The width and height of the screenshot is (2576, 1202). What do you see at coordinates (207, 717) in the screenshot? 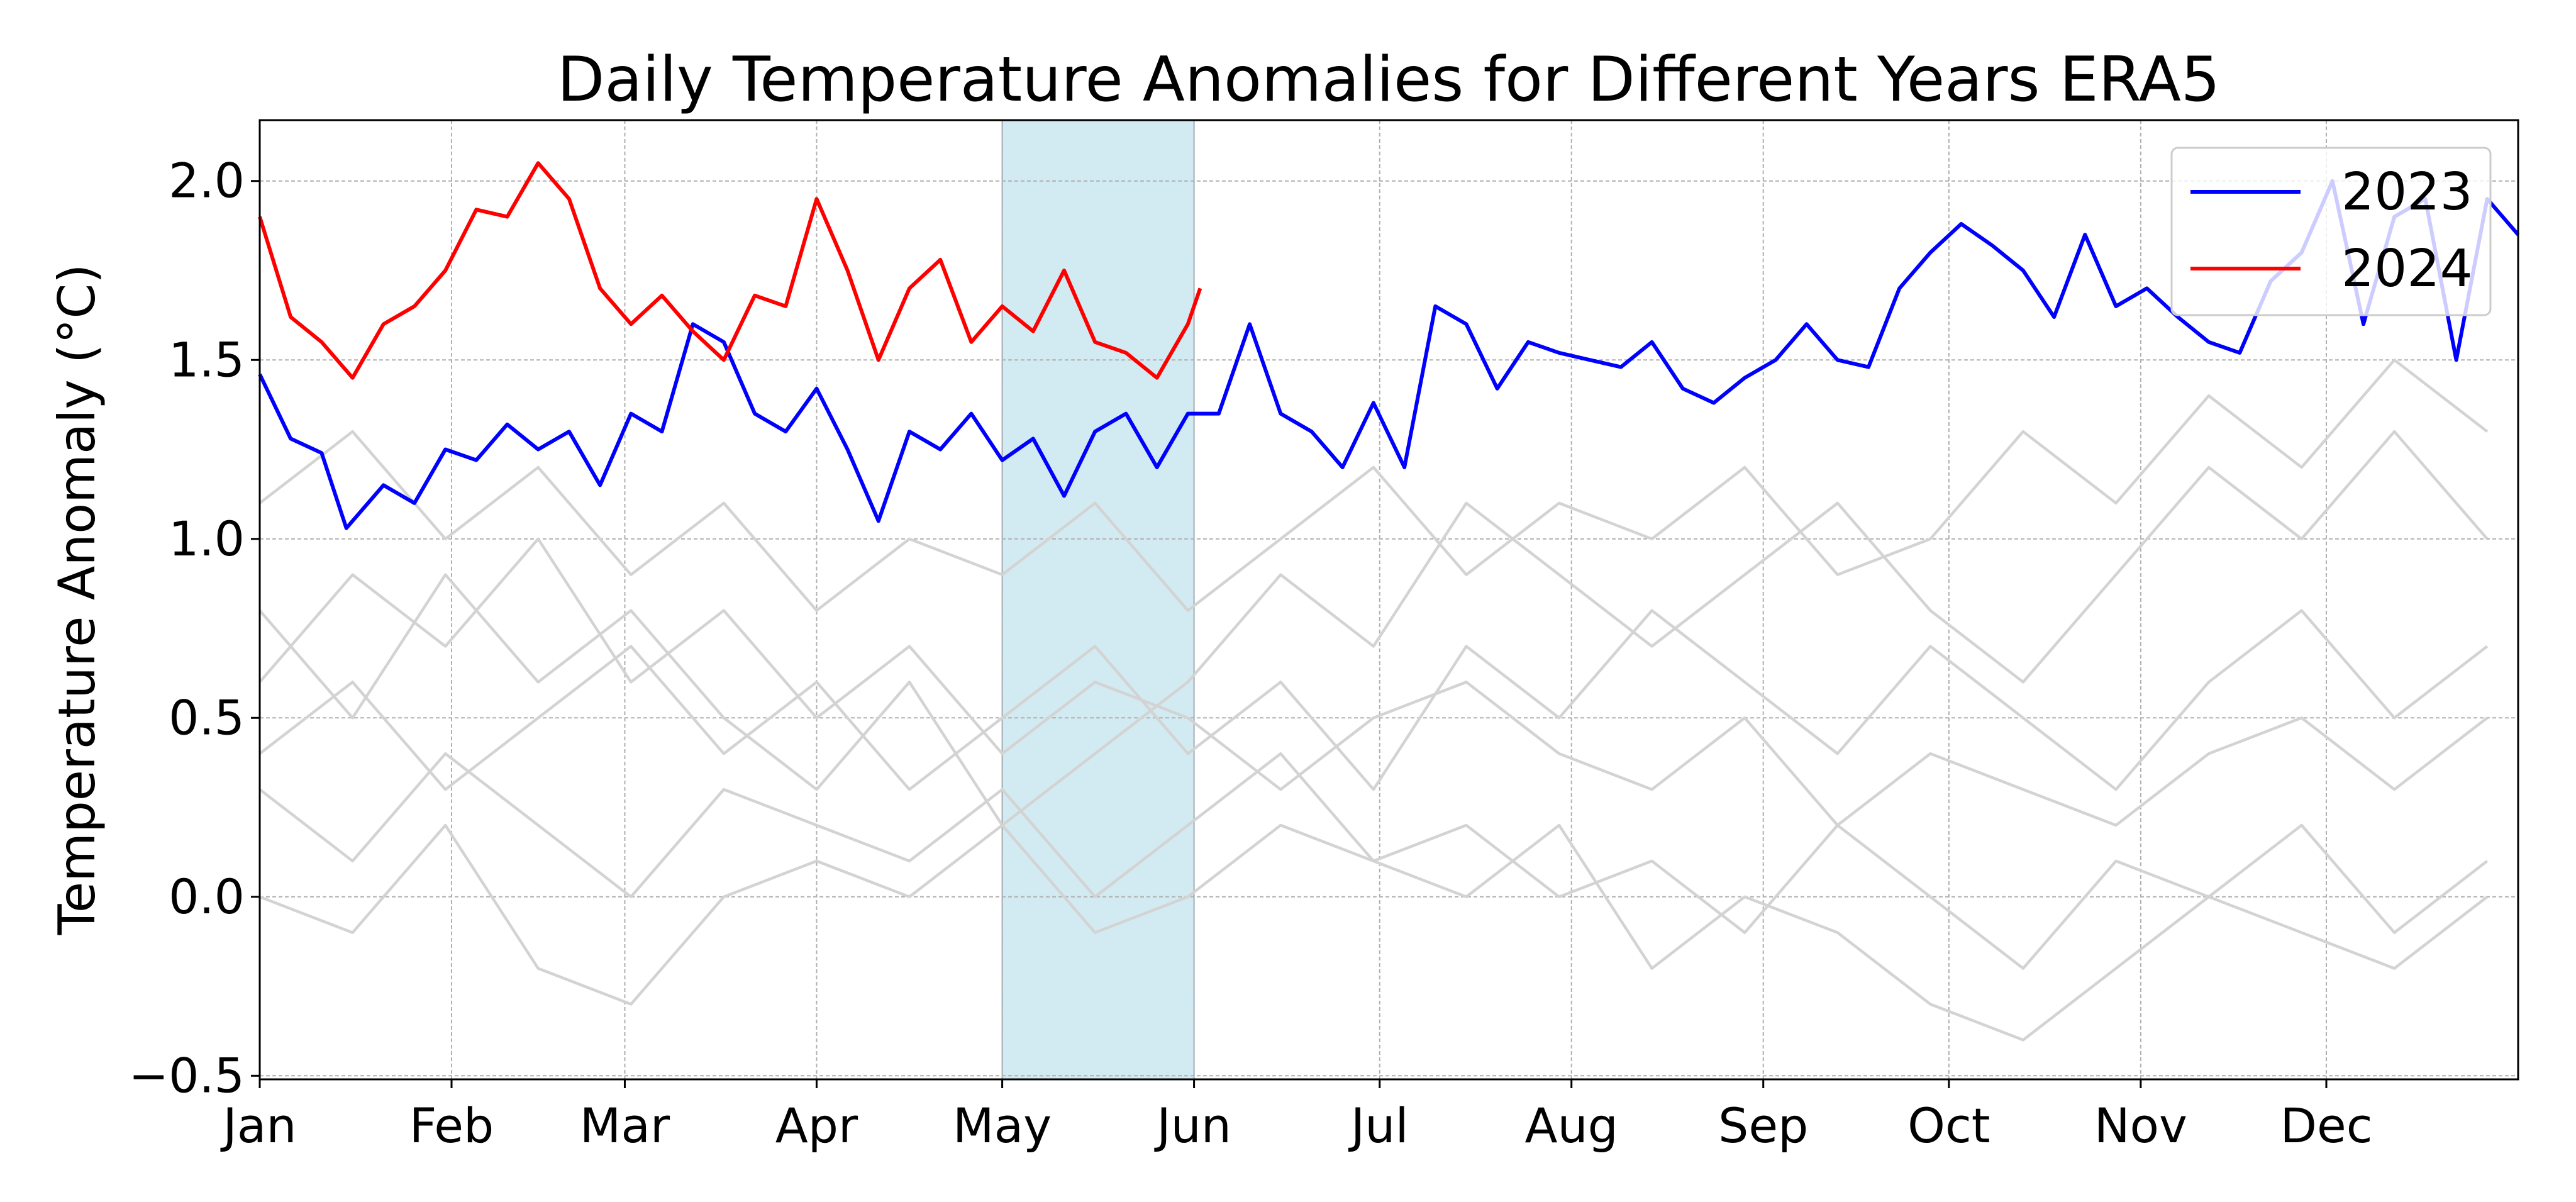
I see `y-tick-label: 0.5` at bounding box center [207, 717].